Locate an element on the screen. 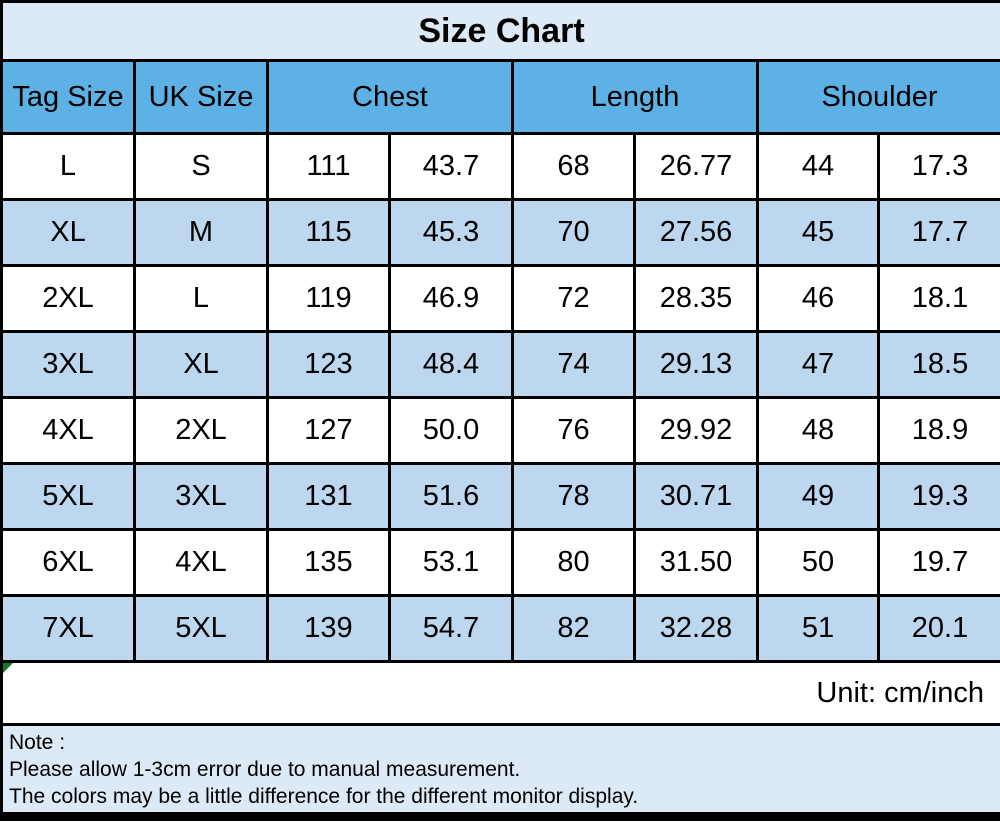 The image size is (1000, 829). size-cell: 53.1 is located at coordinates (451, 562).